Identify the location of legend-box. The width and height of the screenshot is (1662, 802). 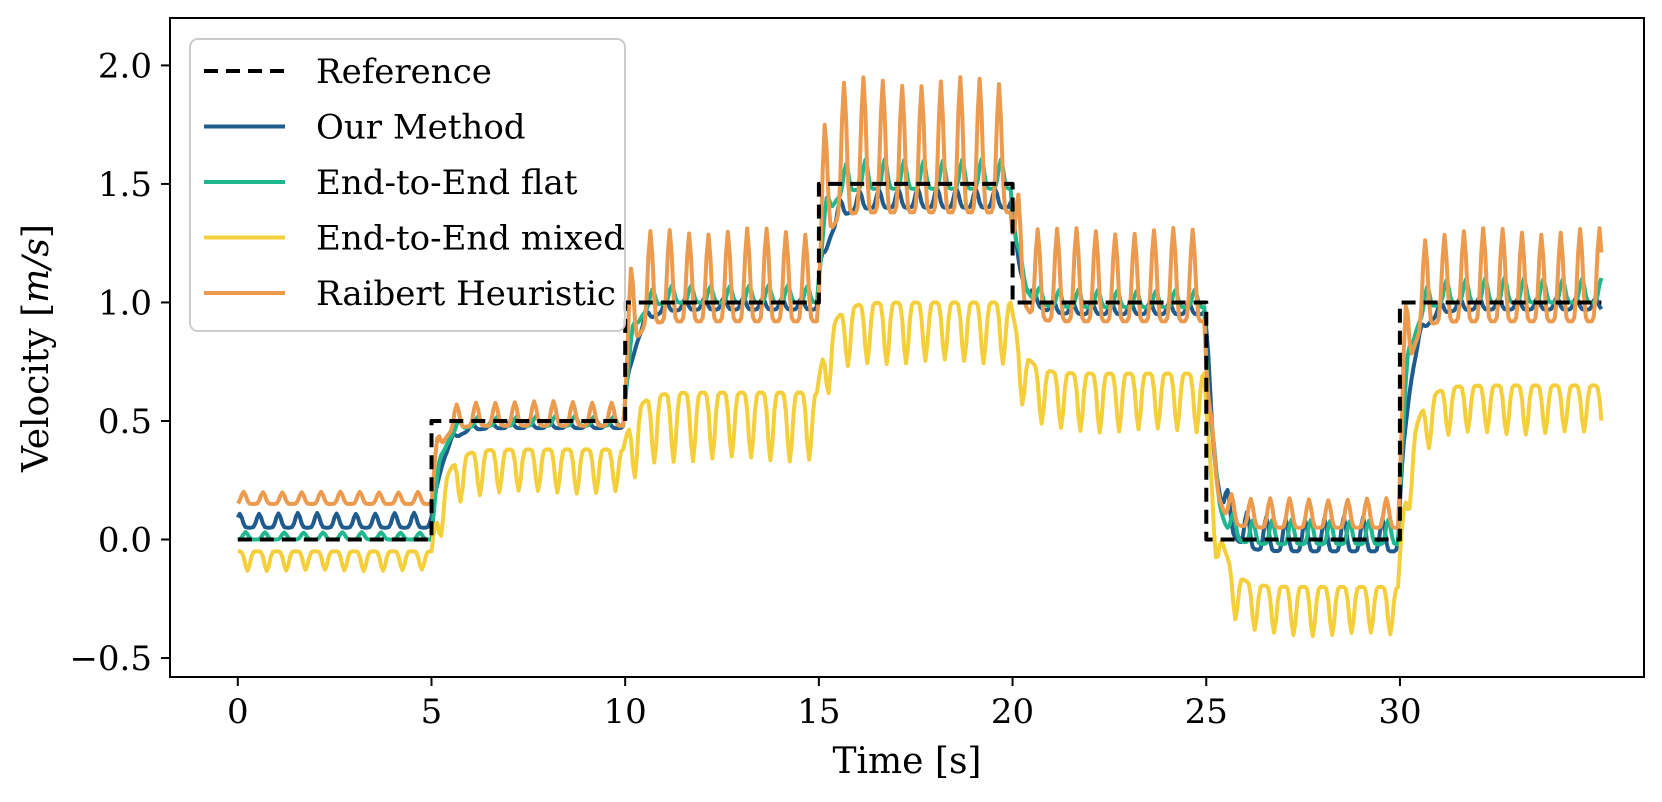
(407, 185).